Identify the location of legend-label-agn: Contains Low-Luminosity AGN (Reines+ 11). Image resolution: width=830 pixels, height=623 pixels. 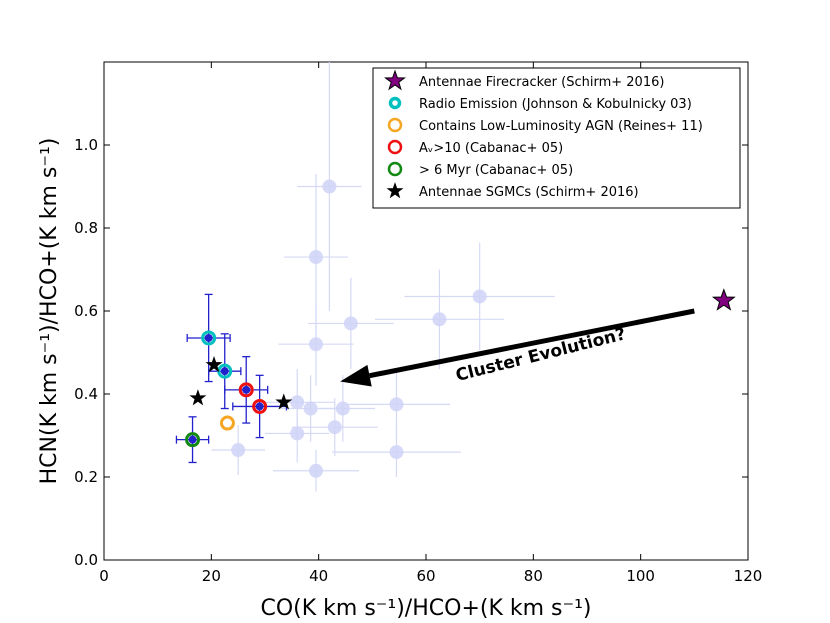
(561, 126).